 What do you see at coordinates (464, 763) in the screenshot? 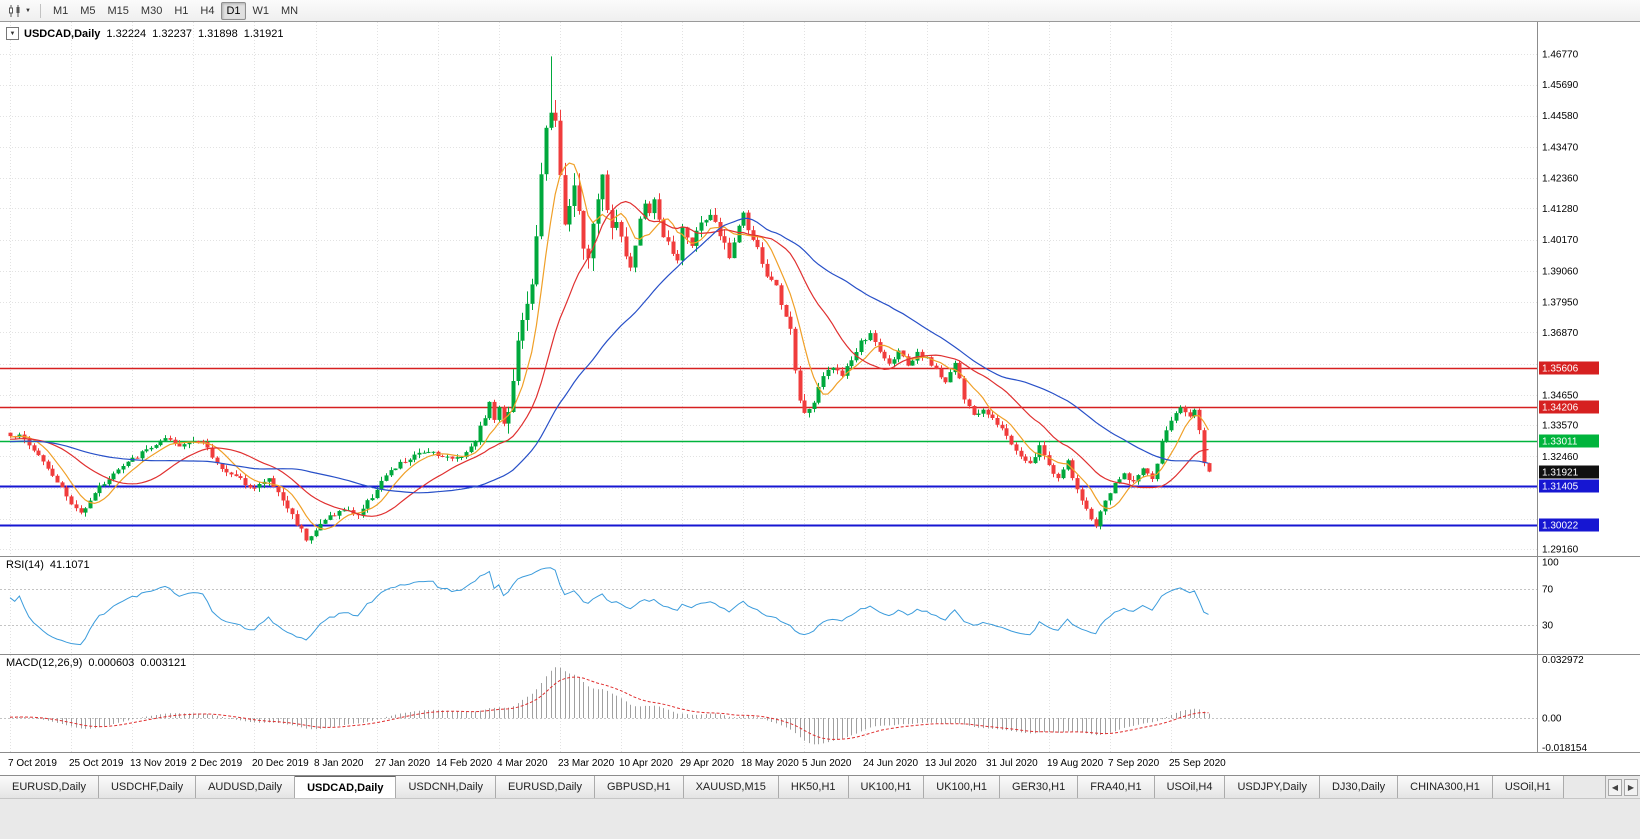
I see `svg-text: 14 Feb 2020` at bounding box center [464, 763].